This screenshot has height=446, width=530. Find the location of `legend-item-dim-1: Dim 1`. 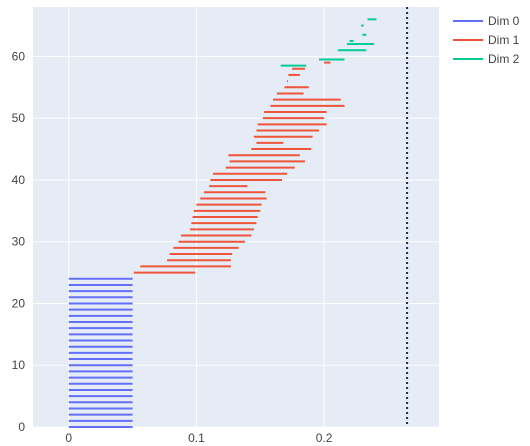

legend-item-dim-1: Dim 1 is located at coordinates (486, 40).